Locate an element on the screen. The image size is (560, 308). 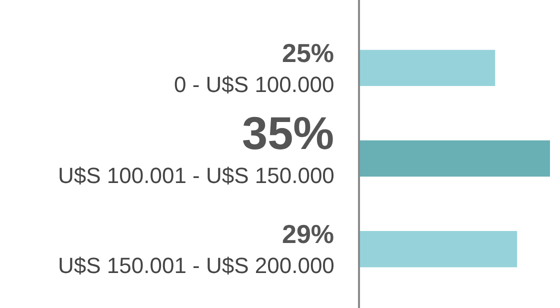
y-tick-label: U$S 150.001 - U$S 200.000 is located at coordinates (196, 265).